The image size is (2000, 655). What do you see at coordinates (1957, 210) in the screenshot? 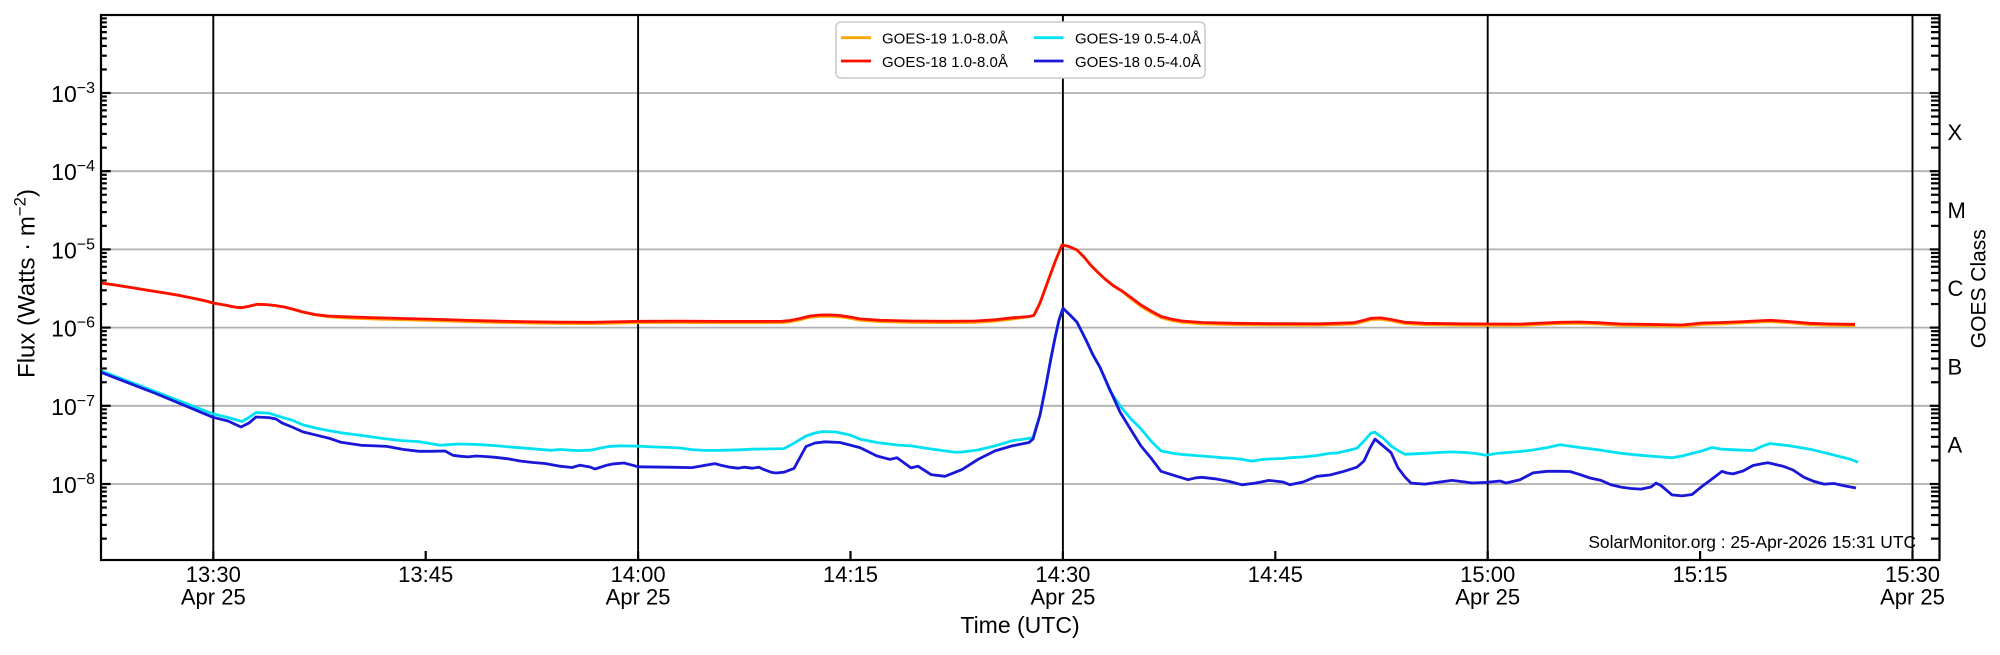
I see `svg-text: M` at bounding box center [1957, 210].